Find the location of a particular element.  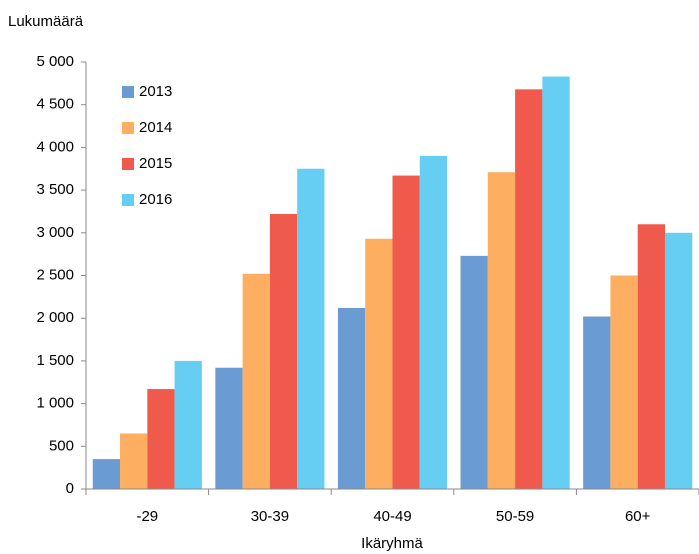

y-tick-label: 500 is located at coordinates (61, 445).